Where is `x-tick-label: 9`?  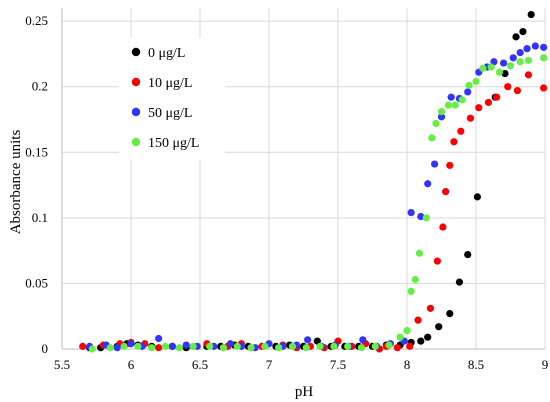 x-tick-label: 9 is located at coordinates (545, 364).